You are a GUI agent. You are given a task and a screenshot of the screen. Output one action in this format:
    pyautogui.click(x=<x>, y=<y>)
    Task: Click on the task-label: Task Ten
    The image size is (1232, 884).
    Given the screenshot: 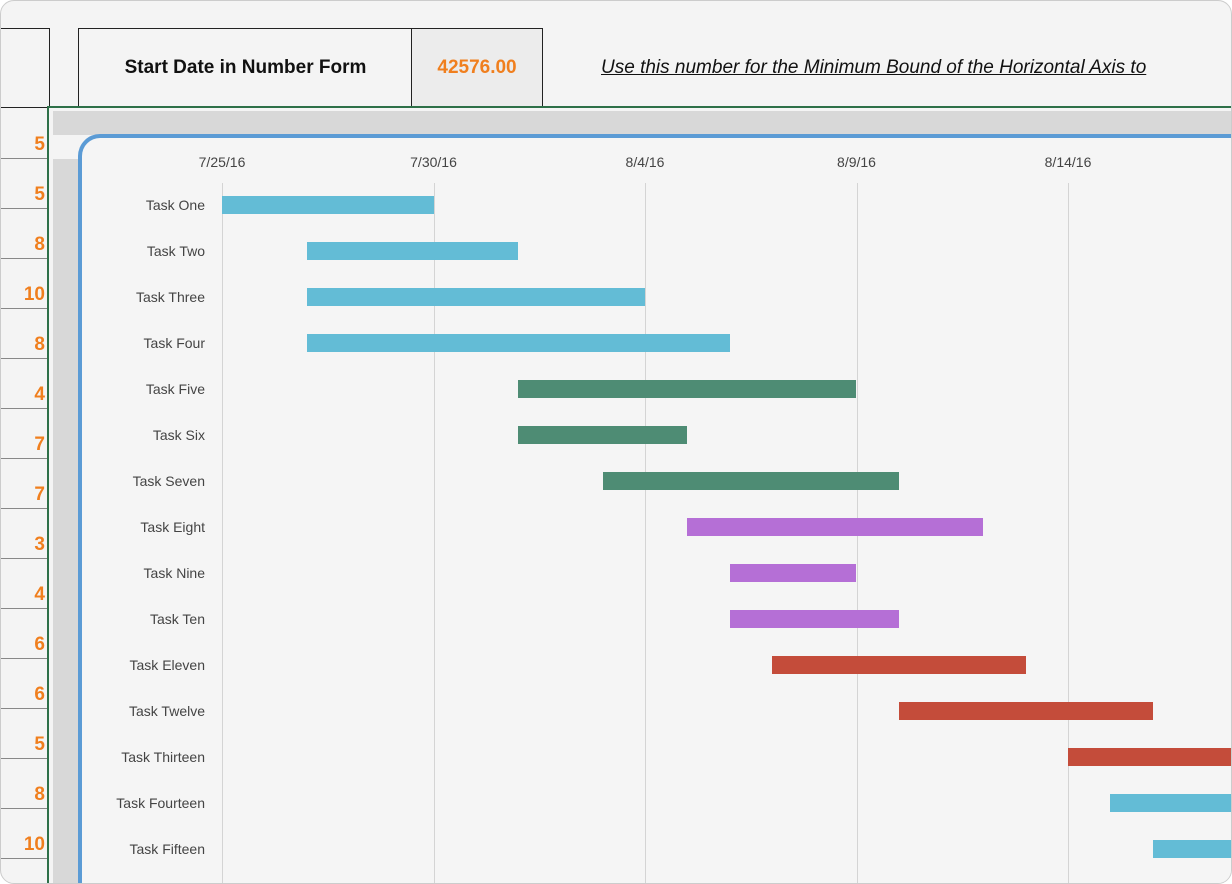 What is the action you would take?
    pyautogui.click(x=177, y=619)
    